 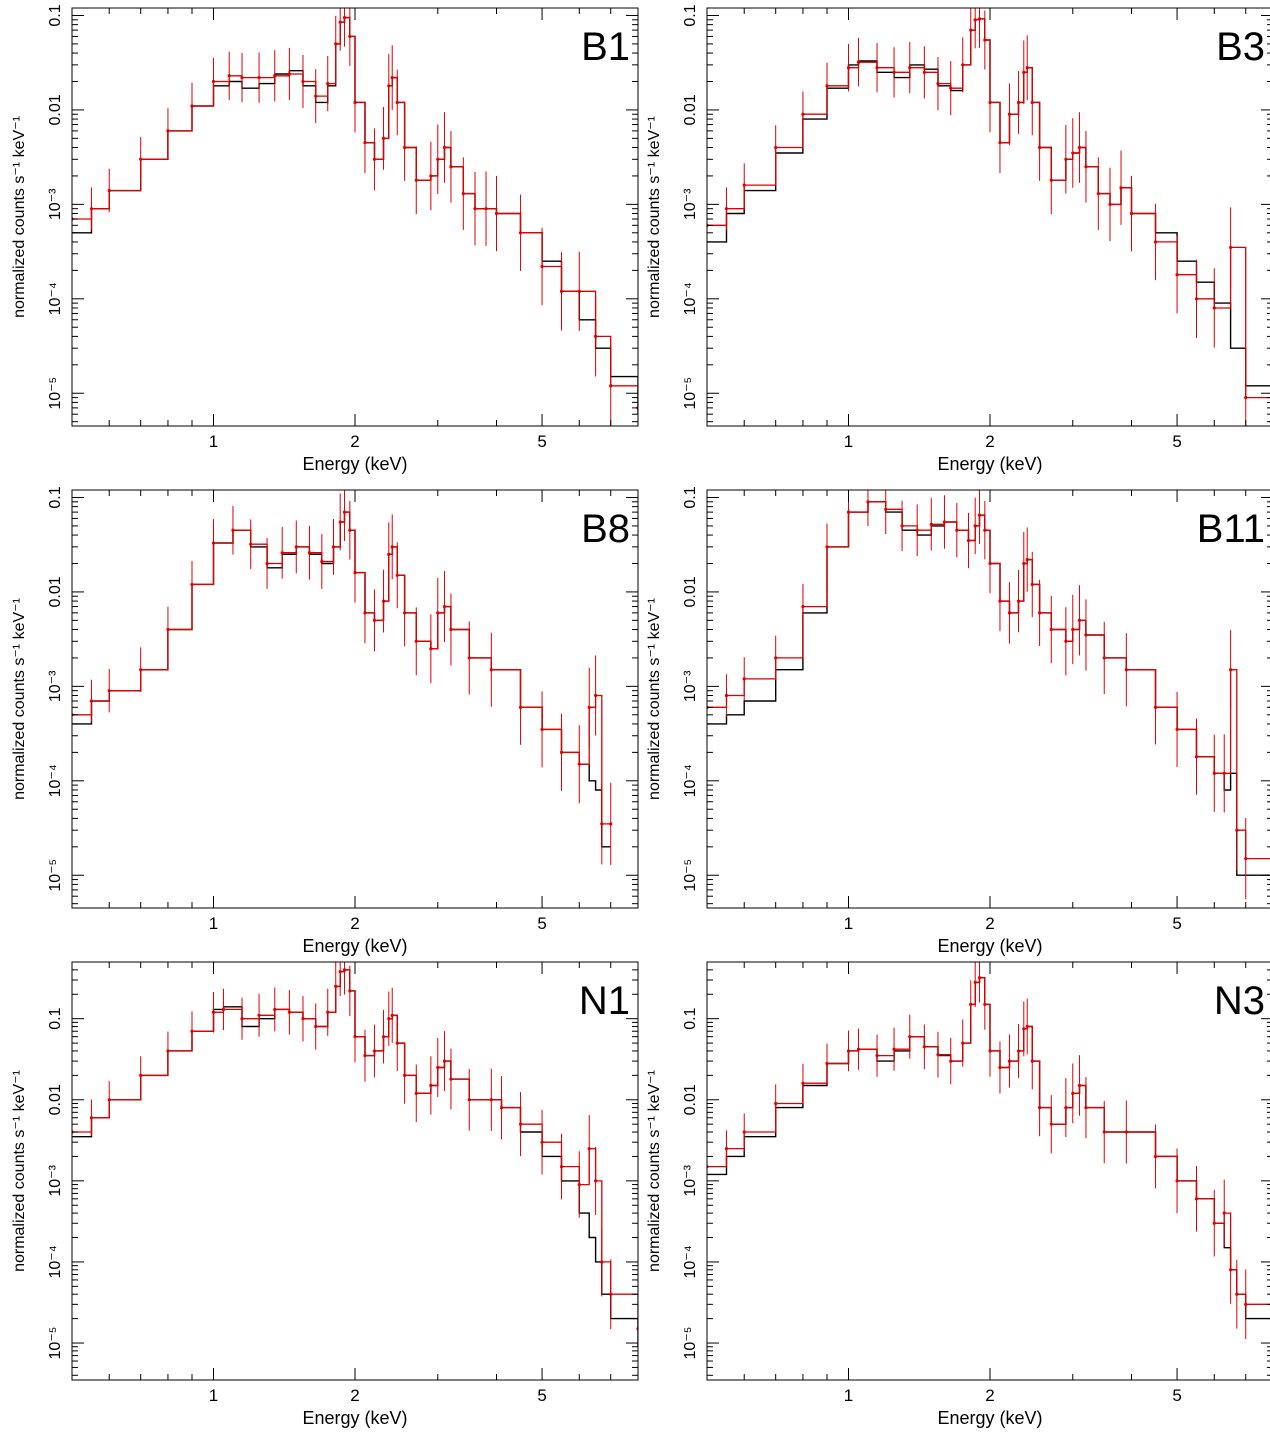 I want to click on y-tick-label: 10⁻⁴, so click(x=55, y=780).